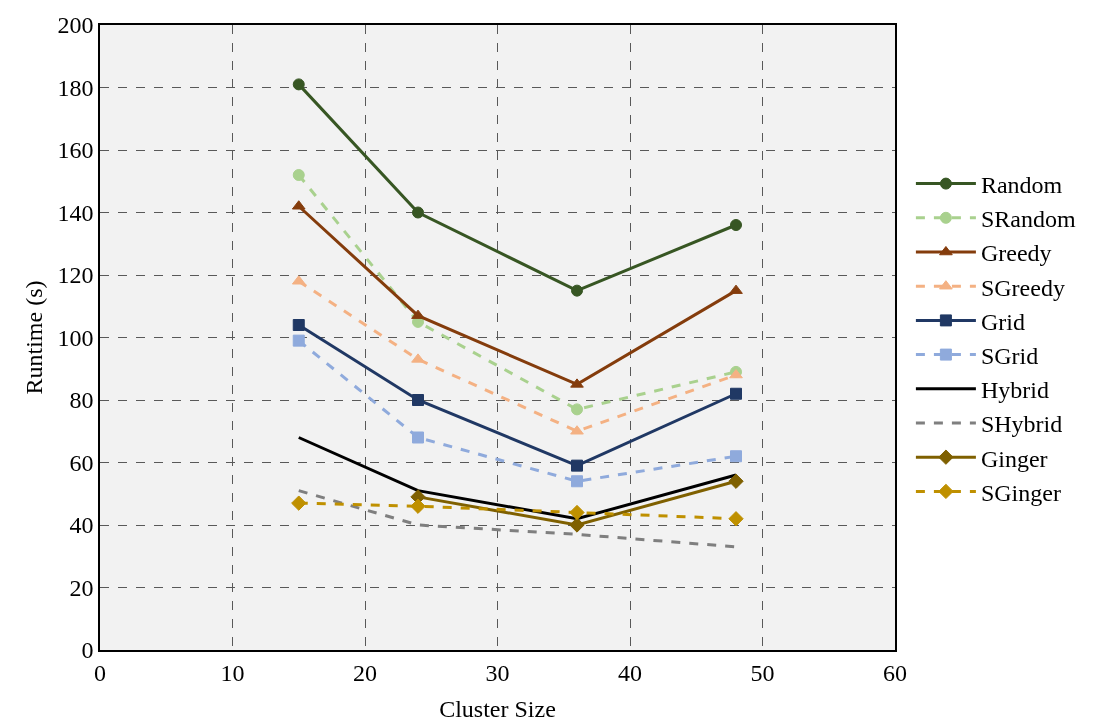  What do you see at coordinates (1021, 184) in the screenshot?
I see `legend-label: Random` at bounding box center [1021, 184].